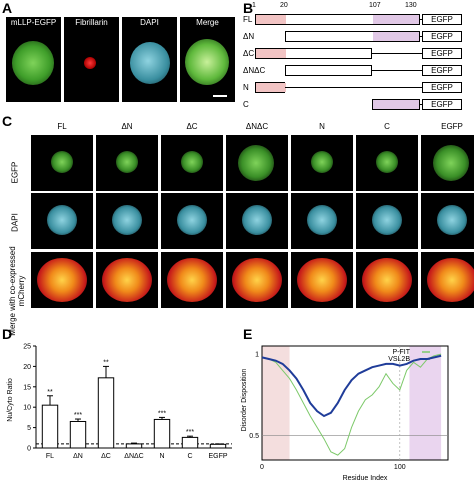 The image size is (474, 486). Describe the element at coordinates (254, 5) in the screenshot. I see `tick-1: 1` at that location.